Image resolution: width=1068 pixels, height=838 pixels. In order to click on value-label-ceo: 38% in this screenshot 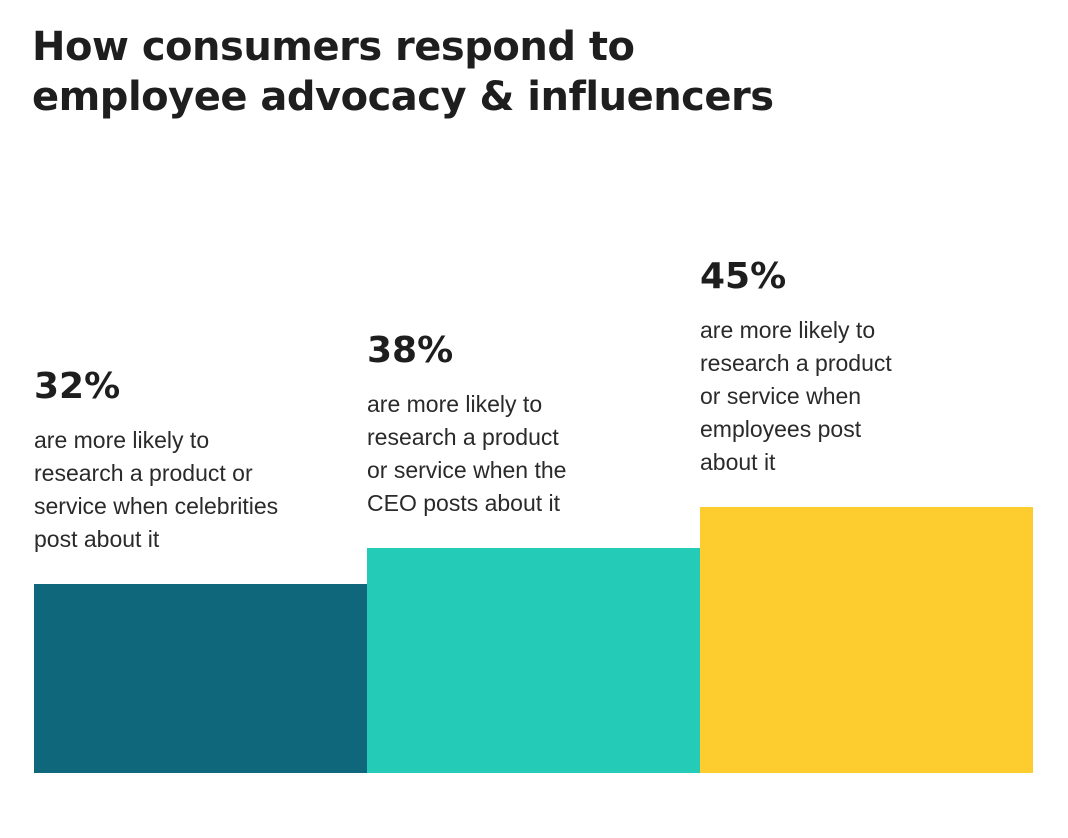, I will do `click(410, 351)`.